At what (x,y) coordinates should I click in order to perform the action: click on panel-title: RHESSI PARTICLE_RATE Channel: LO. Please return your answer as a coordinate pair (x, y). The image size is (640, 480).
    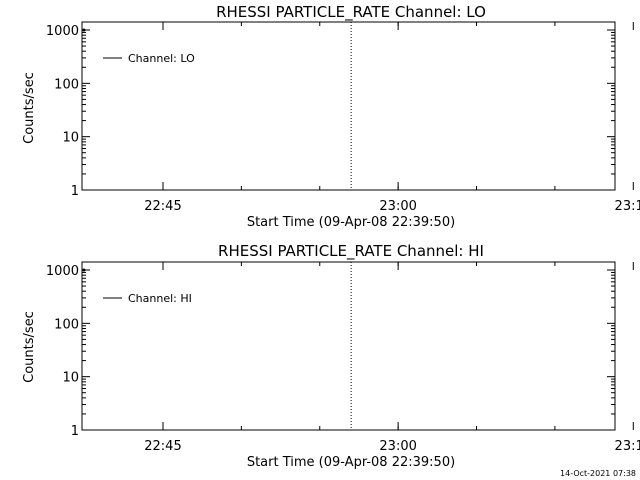
    Looking at the image, I should click on (351, 12).